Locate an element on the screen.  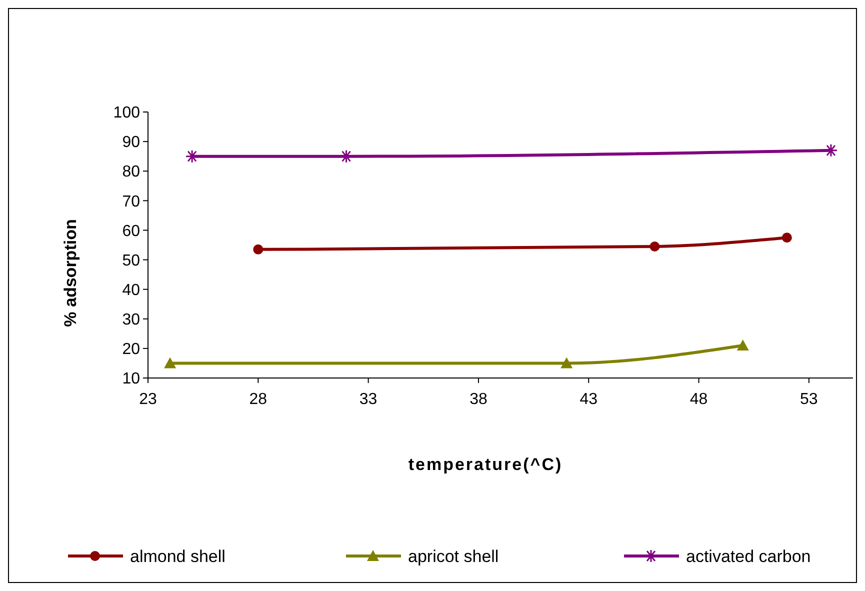
legend-label: apricot shell is located at coordinates (453, 556).